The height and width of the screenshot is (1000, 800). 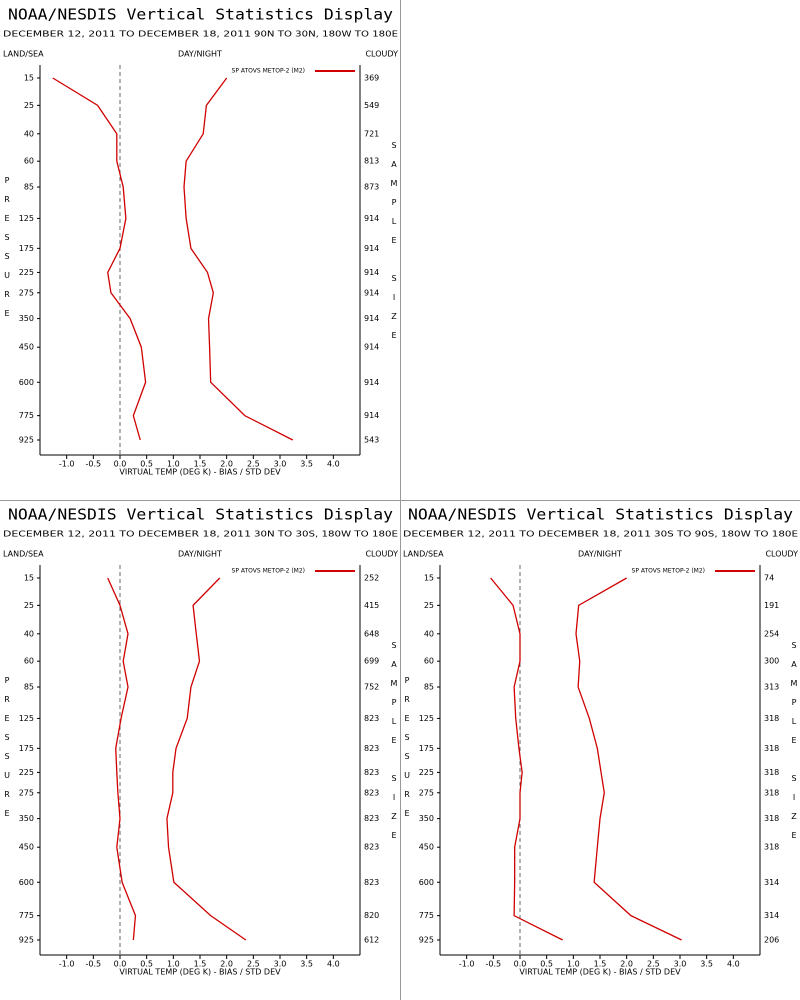 What do you see at coordinates (771, 940) in the screenshot?
I see `sample-size-label: 206` at bounding box center [771, 940].